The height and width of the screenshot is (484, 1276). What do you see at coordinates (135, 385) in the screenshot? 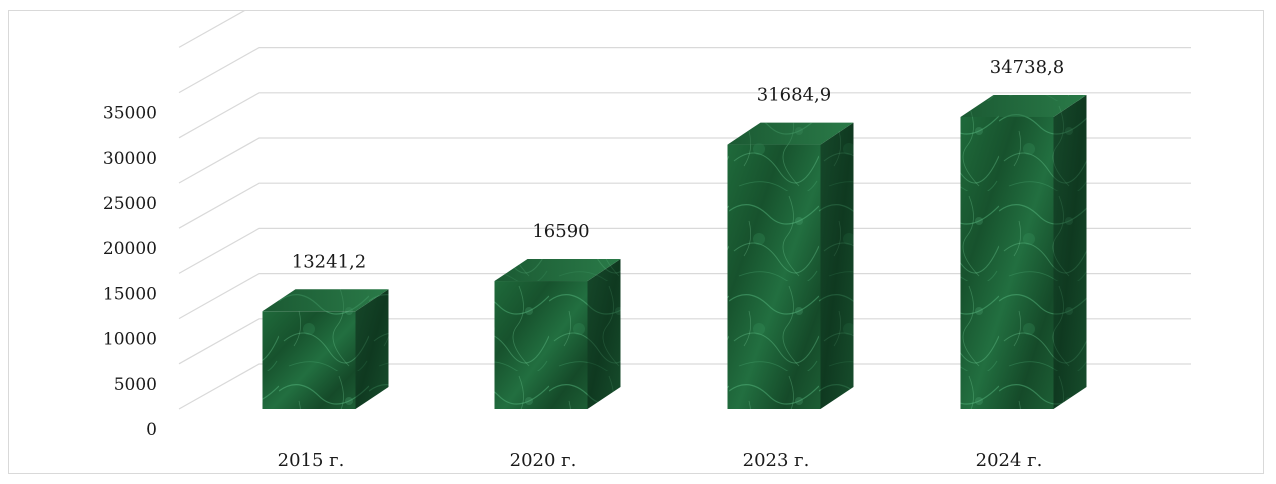
I see `y-tick-label: 5000` at bounding box center [135, 385].